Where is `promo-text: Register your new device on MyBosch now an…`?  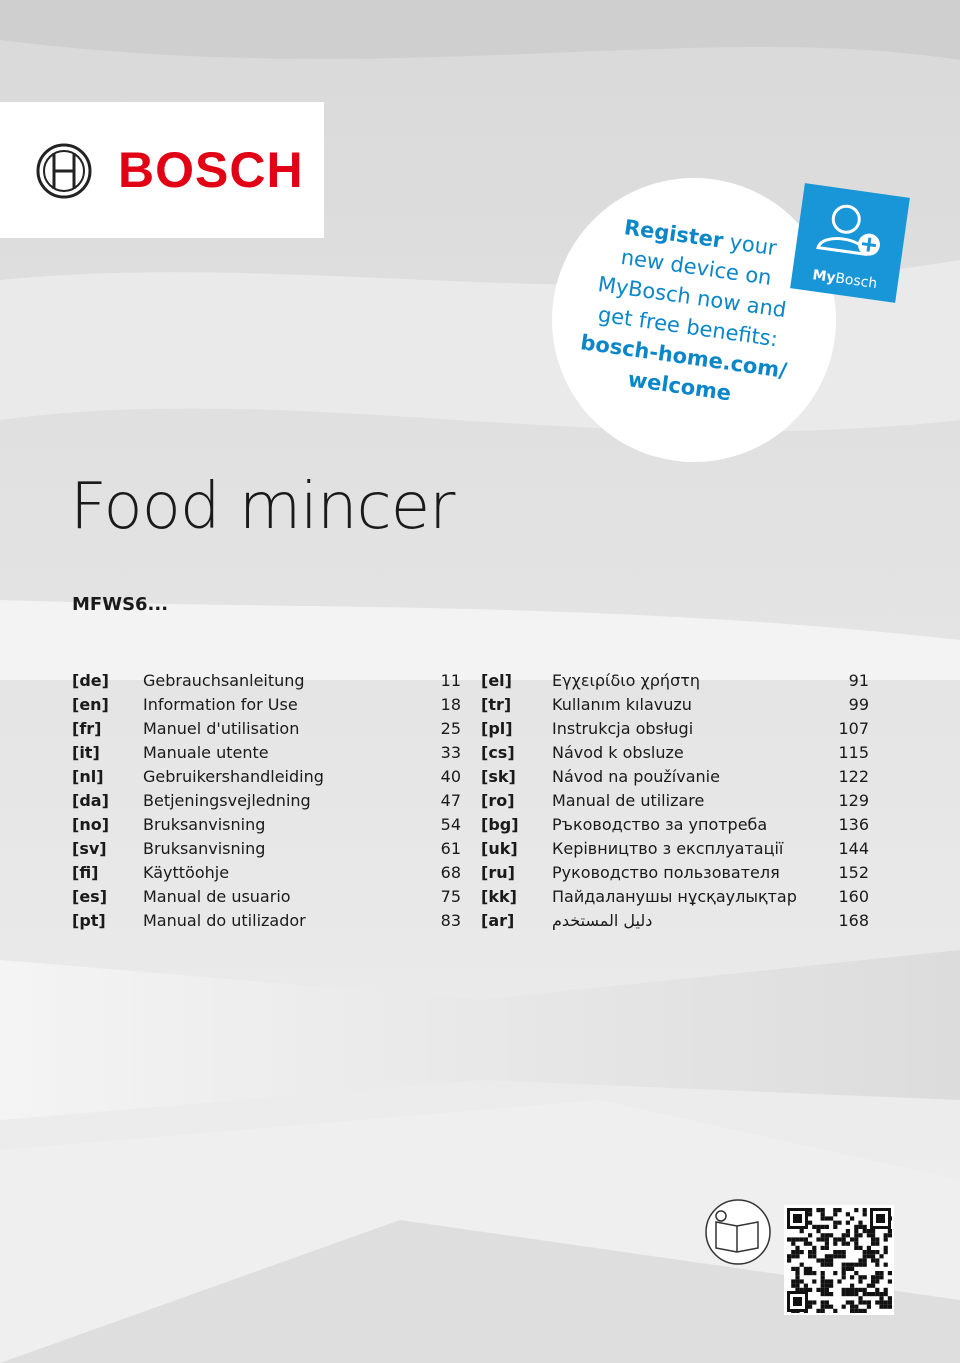 promo-text: Register your new device on MyBosch now an… is located at coordinates (690, 312).